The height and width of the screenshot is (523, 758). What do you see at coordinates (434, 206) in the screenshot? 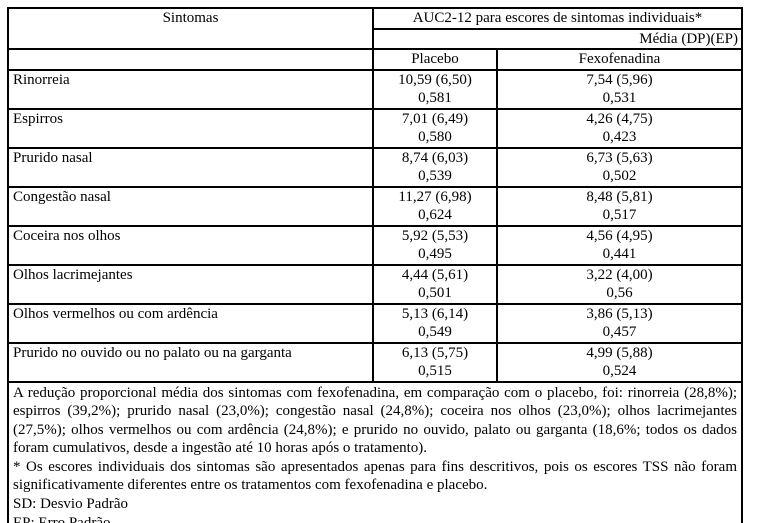
I see `placebo-value-cell: 11,27 (6,98) 0,624` at bounding box center [434, 206].